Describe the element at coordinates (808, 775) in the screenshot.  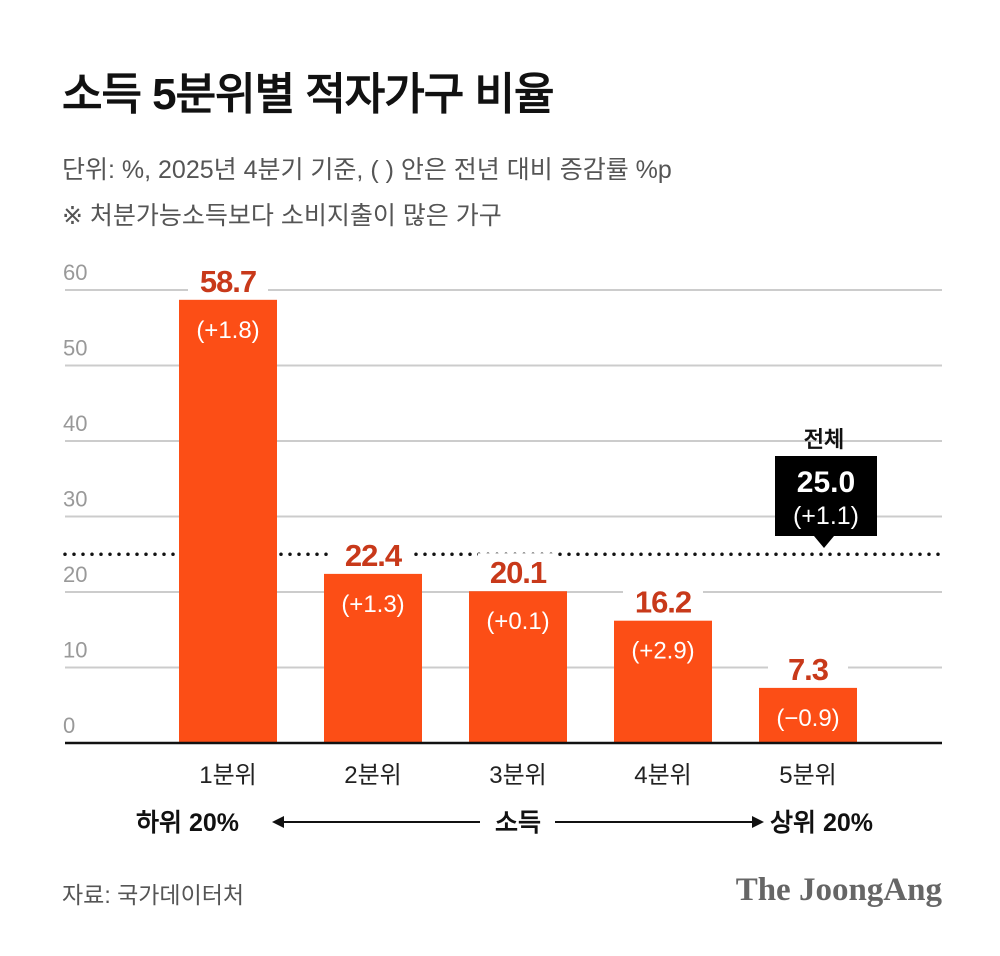
I see `x-tick-label: 5분위` at that location.